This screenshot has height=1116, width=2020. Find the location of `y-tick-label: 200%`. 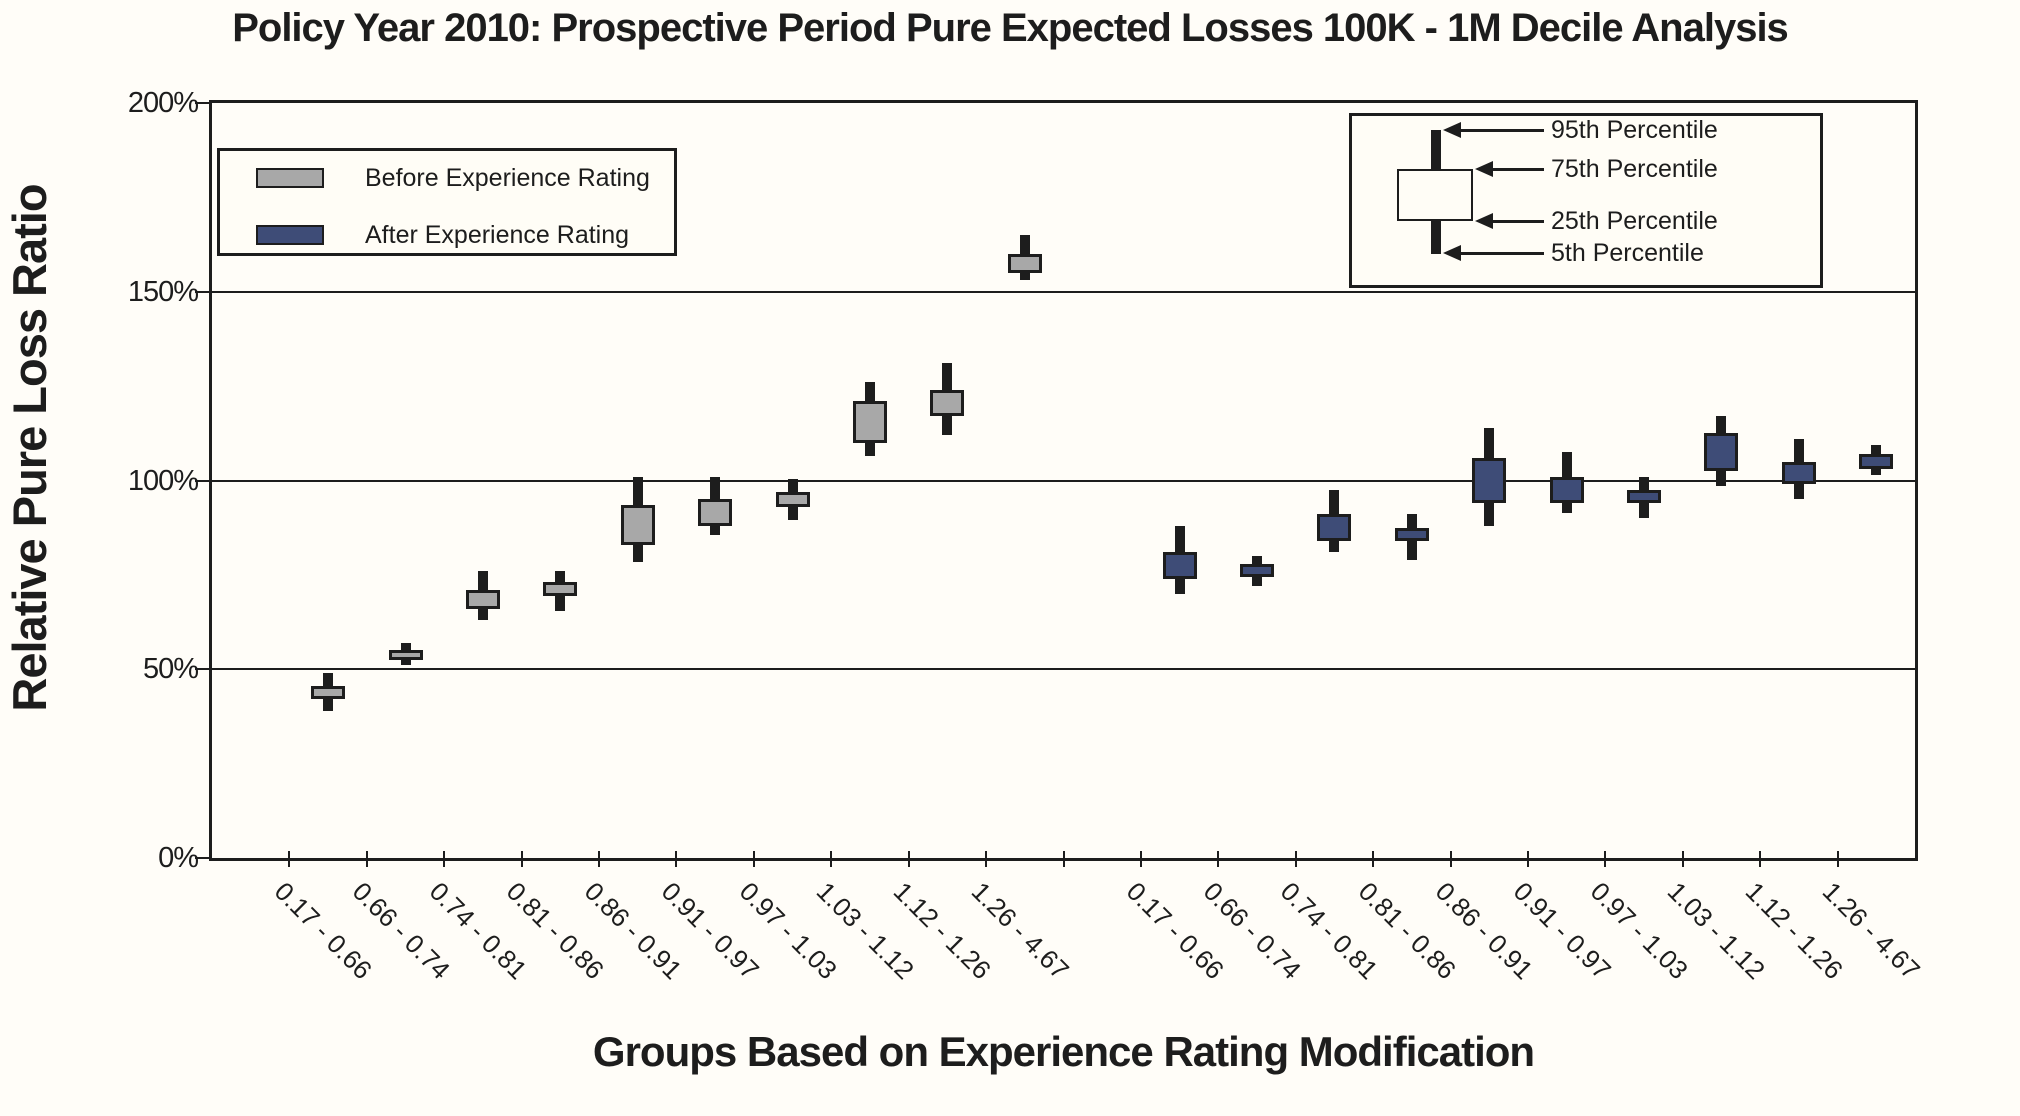

y-tick-label: 200% is located at coordinates (163, 103).